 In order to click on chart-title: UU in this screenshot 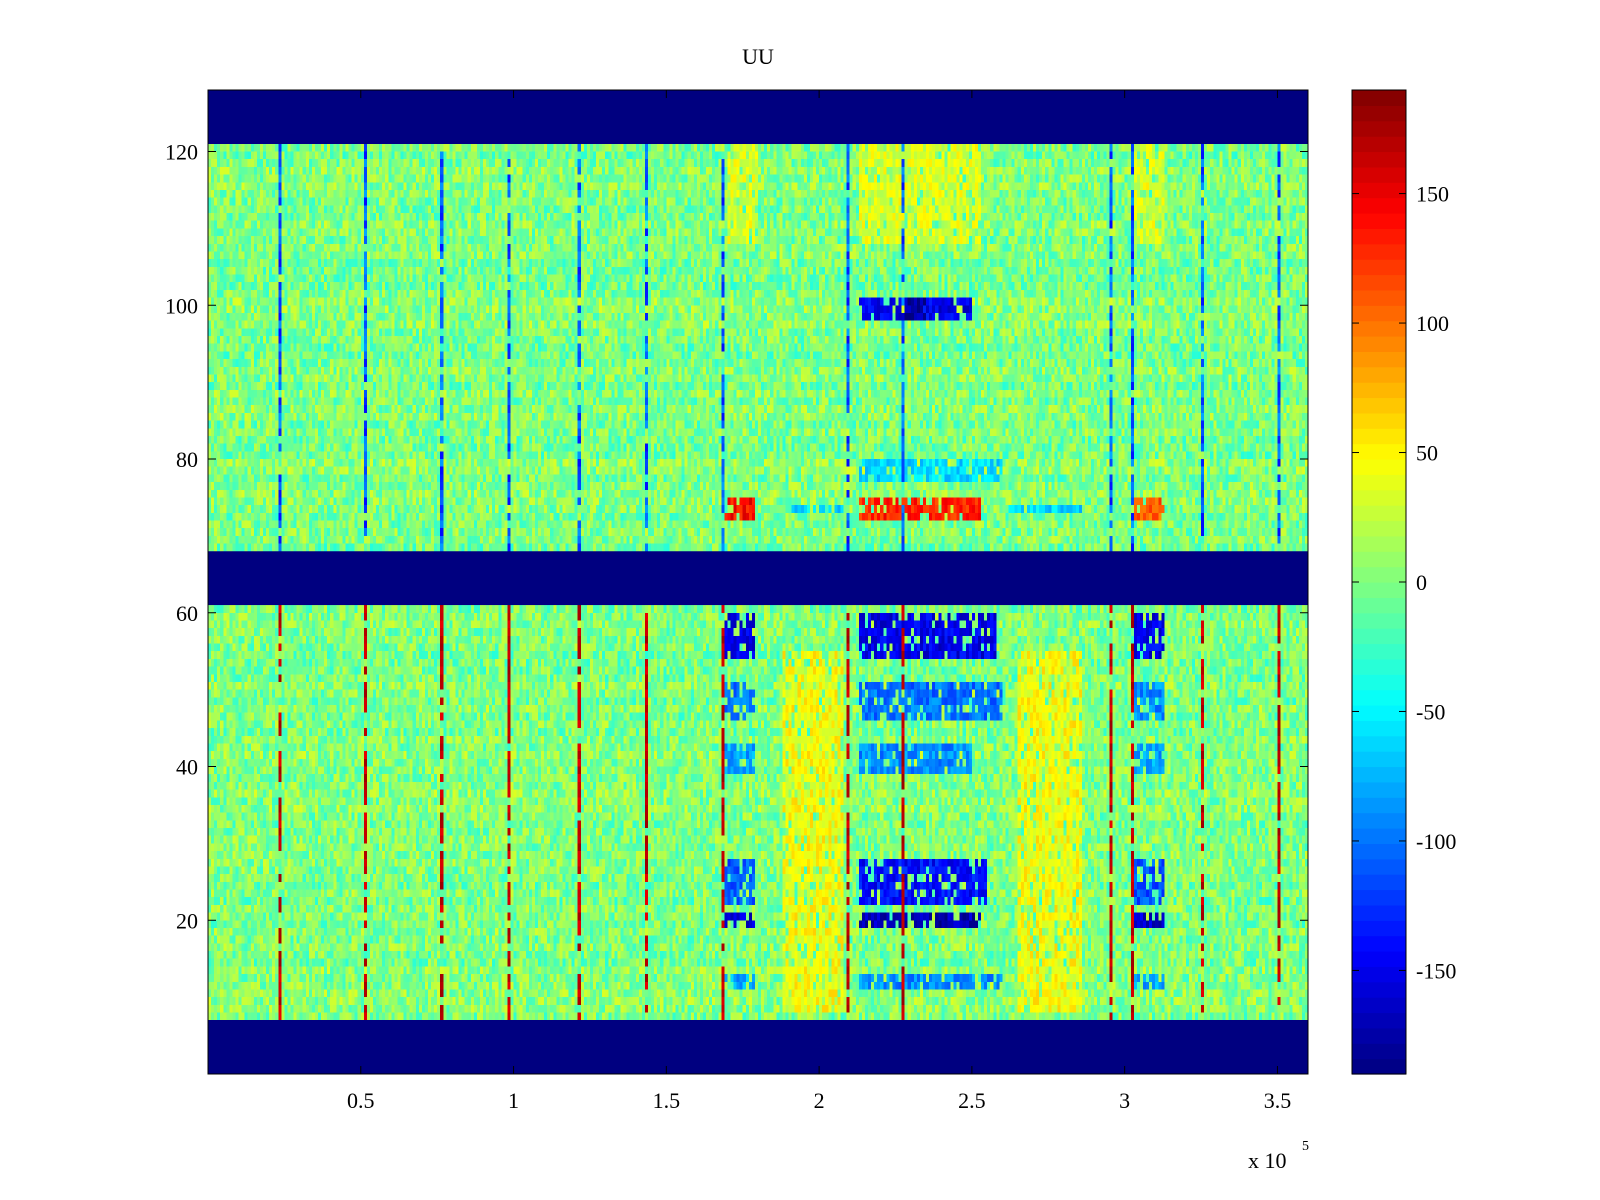, I will do `click(758, 56)`.